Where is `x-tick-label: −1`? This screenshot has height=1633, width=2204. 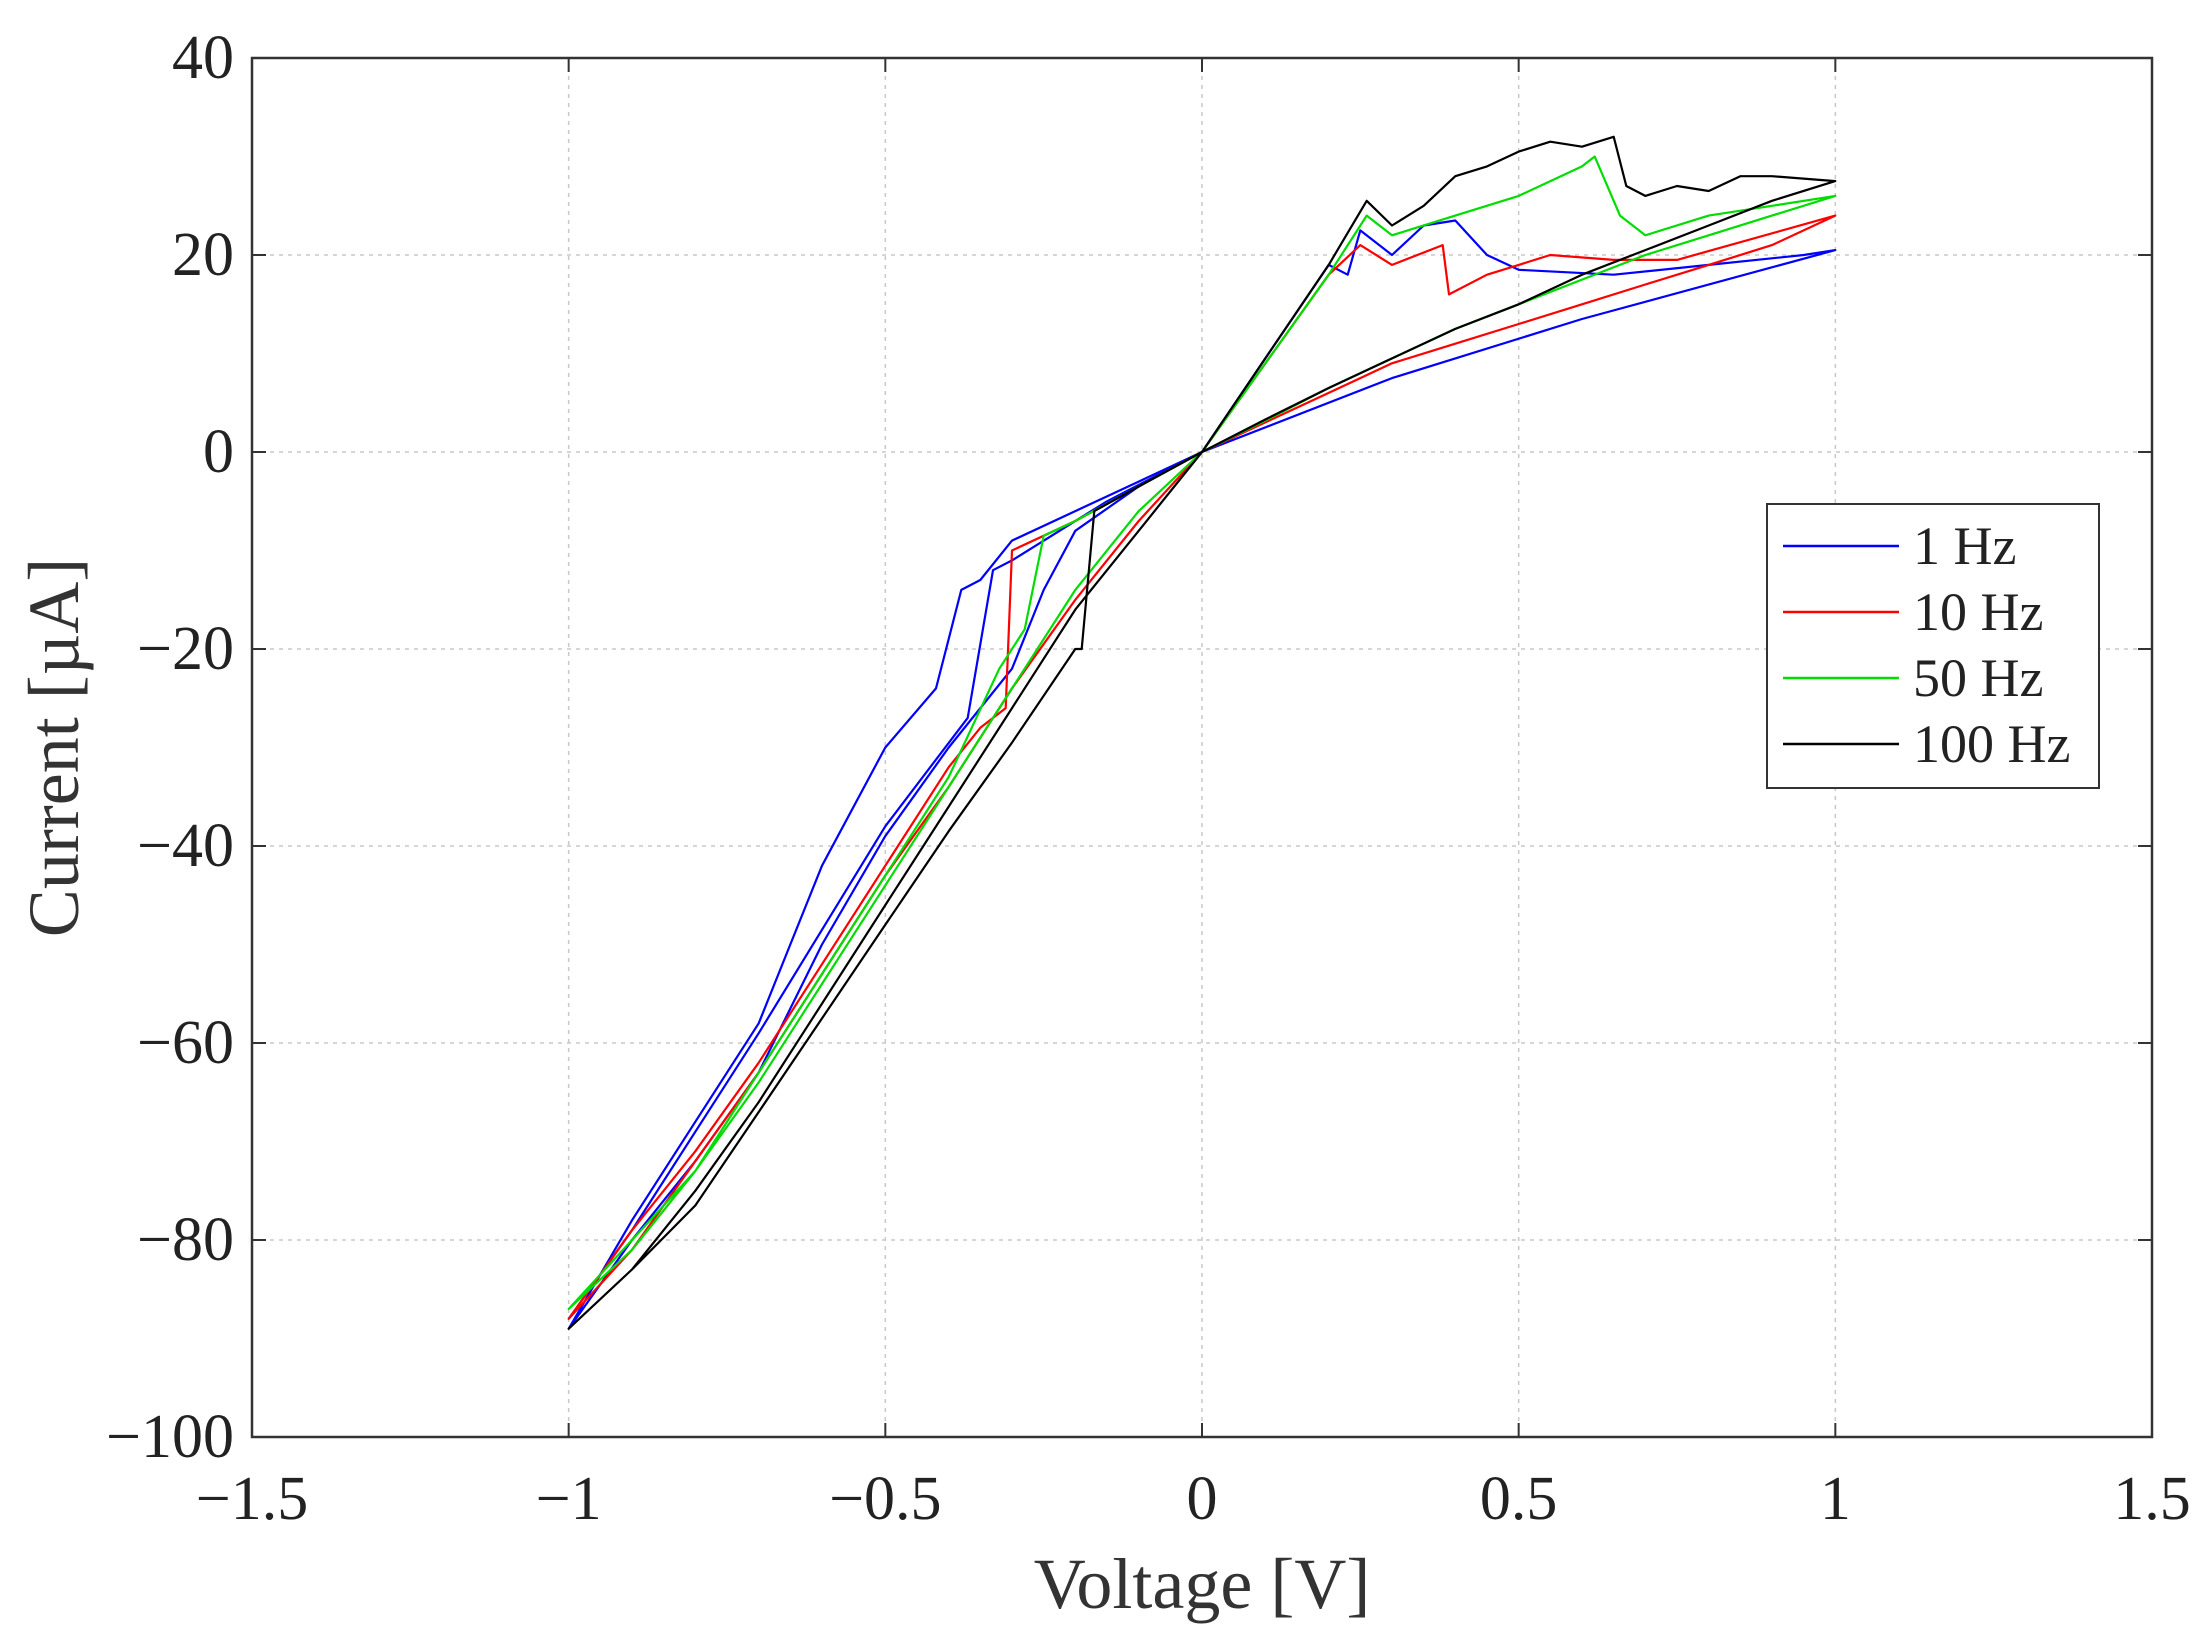
x-tick-label: −1 is located at coordinates (569, 1499).